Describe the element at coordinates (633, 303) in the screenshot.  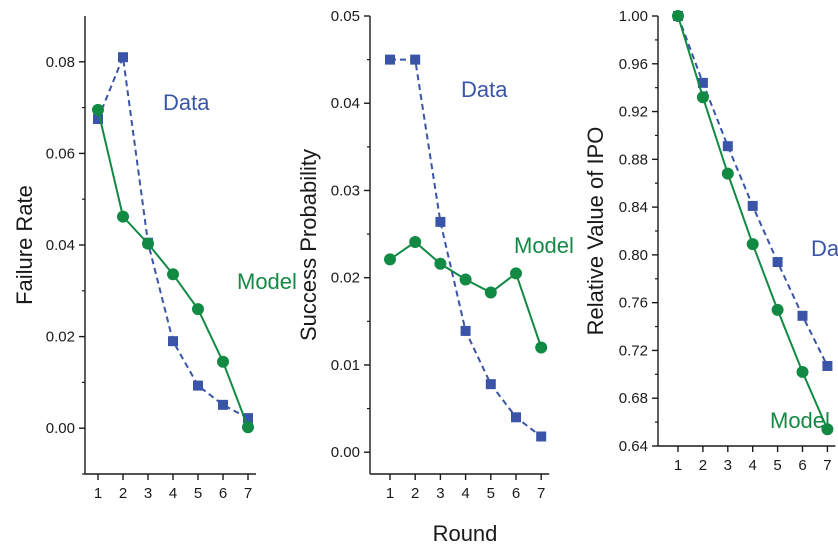
I see `y-tick-label: 0.76` at that location.